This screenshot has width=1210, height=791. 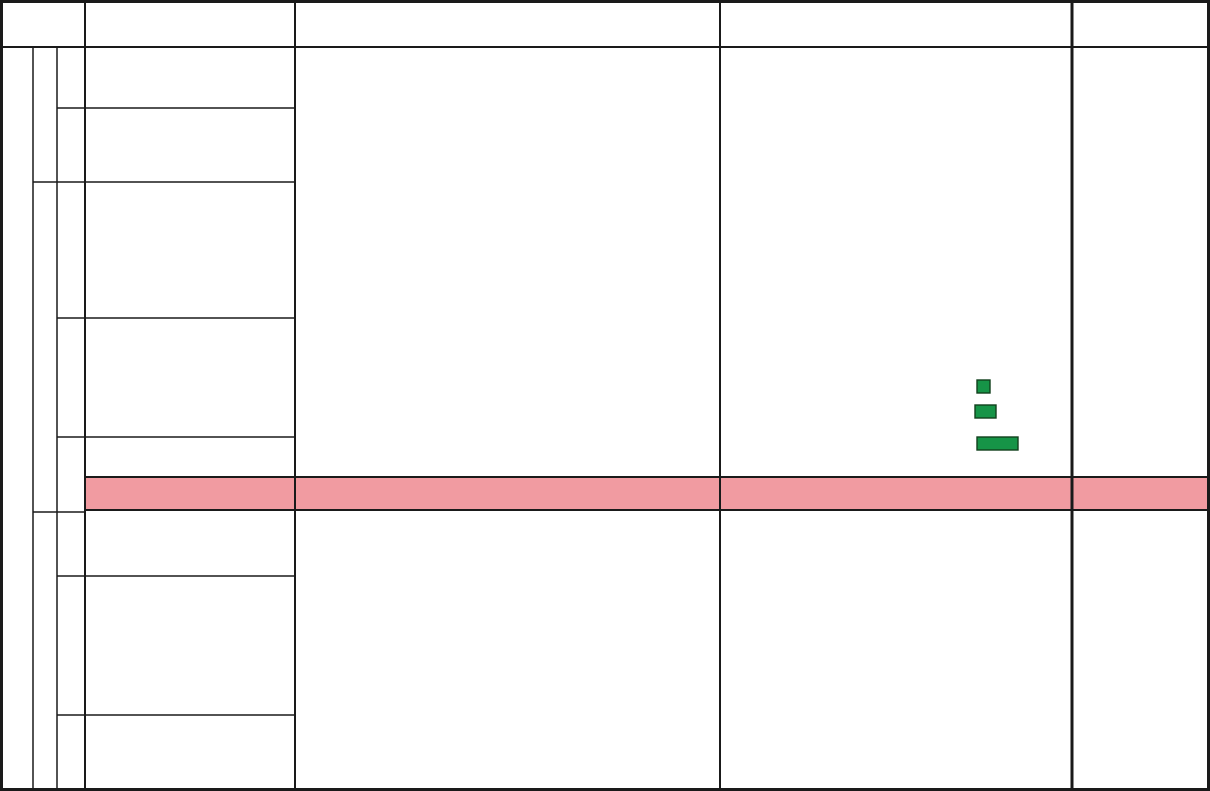 I want to click on global-coal-gap-band, so click(x=646, y=493).